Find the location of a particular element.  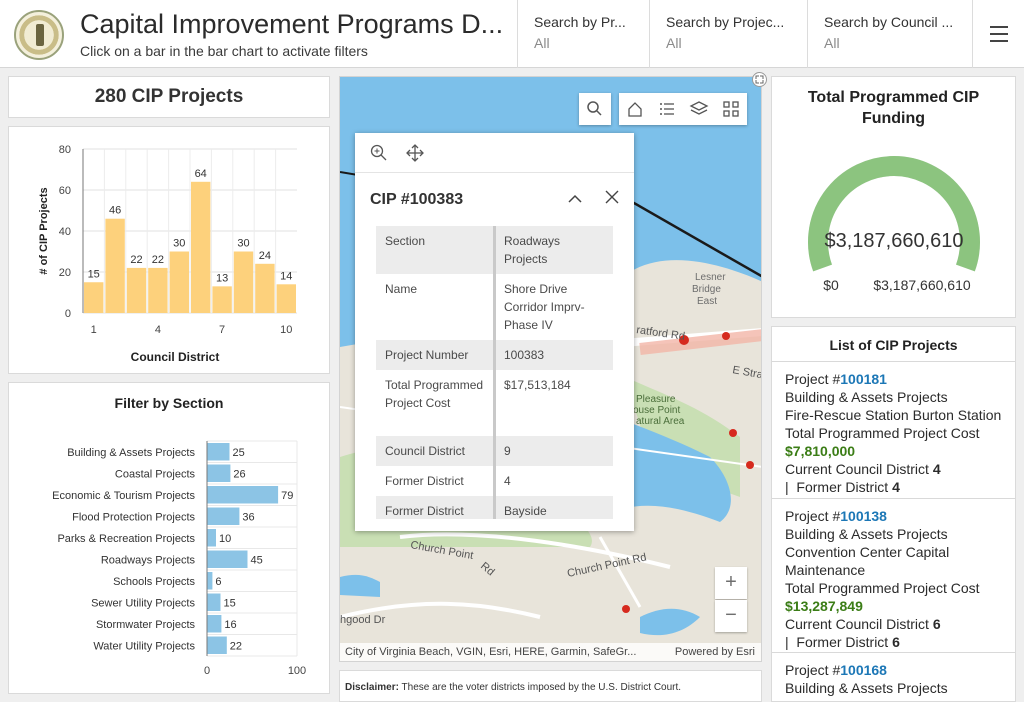

y-tick-label: 60 is located at coordinates (65, 191).